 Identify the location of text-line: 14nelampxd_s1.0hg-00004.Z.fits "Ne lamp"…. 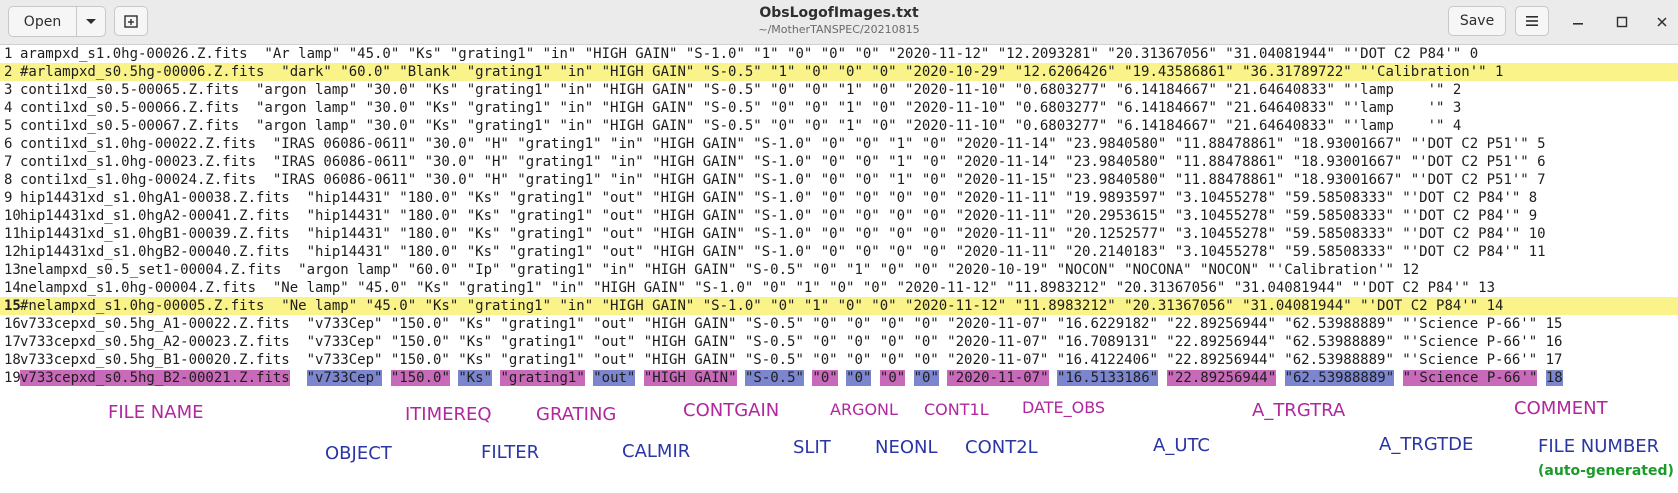
(839, 288).